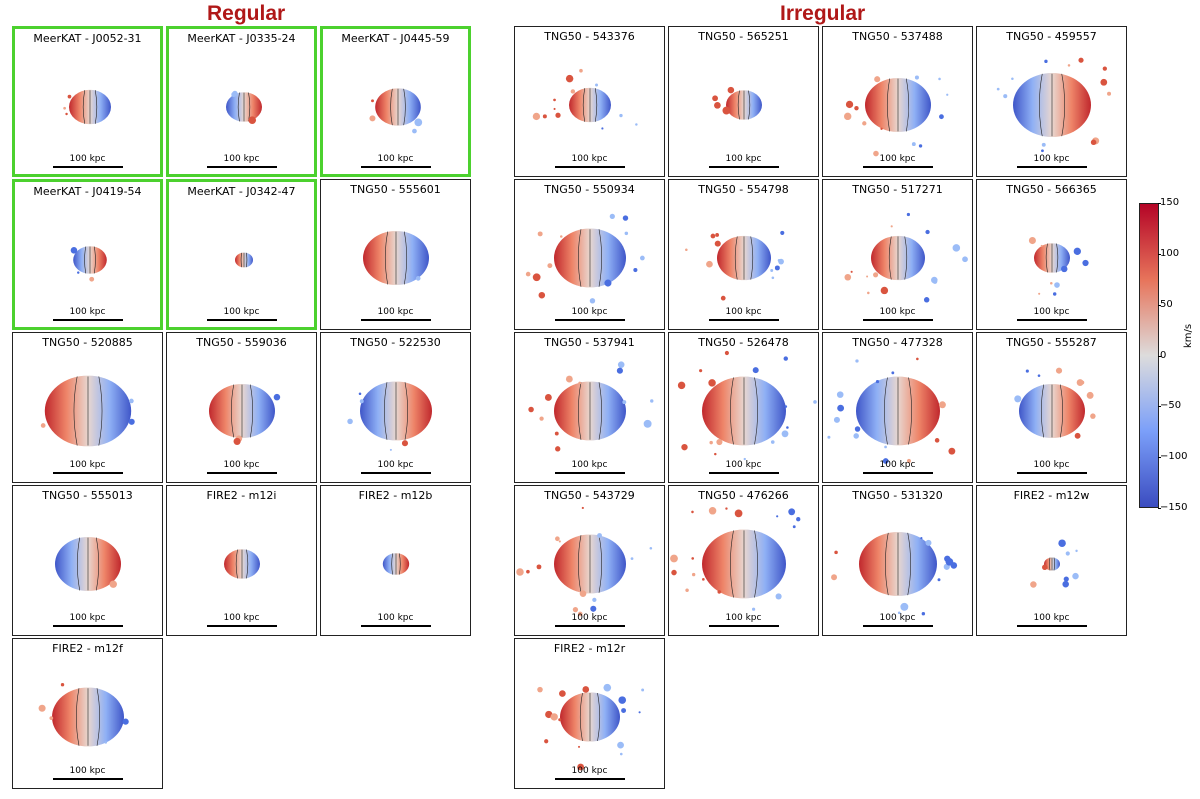 The width and height of the screenshot is (1200, 799). I want to click on panel-tng50-554798: TNG50 - 554798 100 kpc, so click(743, 254).